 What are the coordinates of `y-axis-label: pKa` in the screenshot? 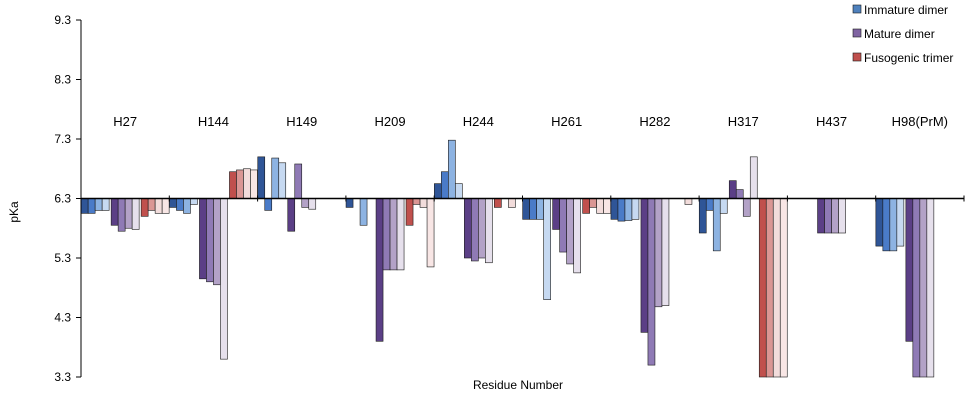 It's located at (14, 212).